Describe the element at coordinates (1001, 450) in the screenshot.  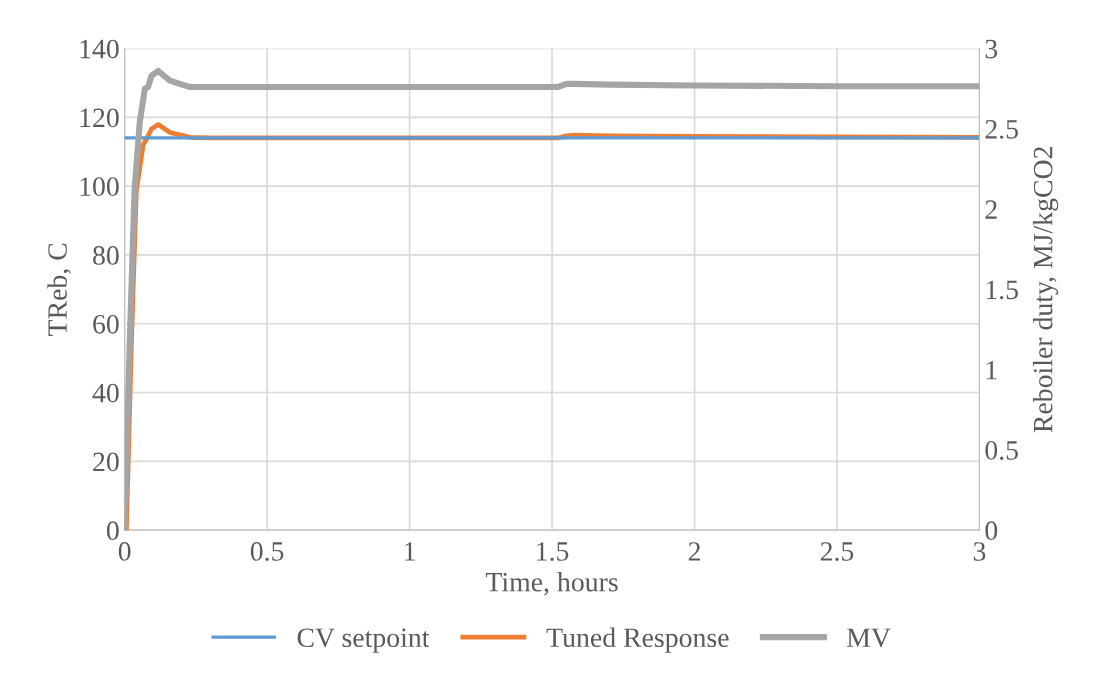
I see `y2-tick-label: 0.5` at that location.